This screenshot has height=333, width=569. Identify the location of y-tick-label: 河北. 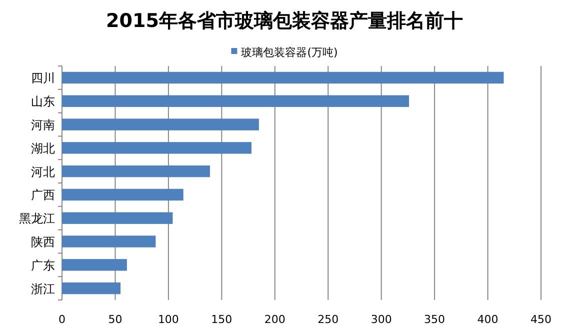
(43, 171).